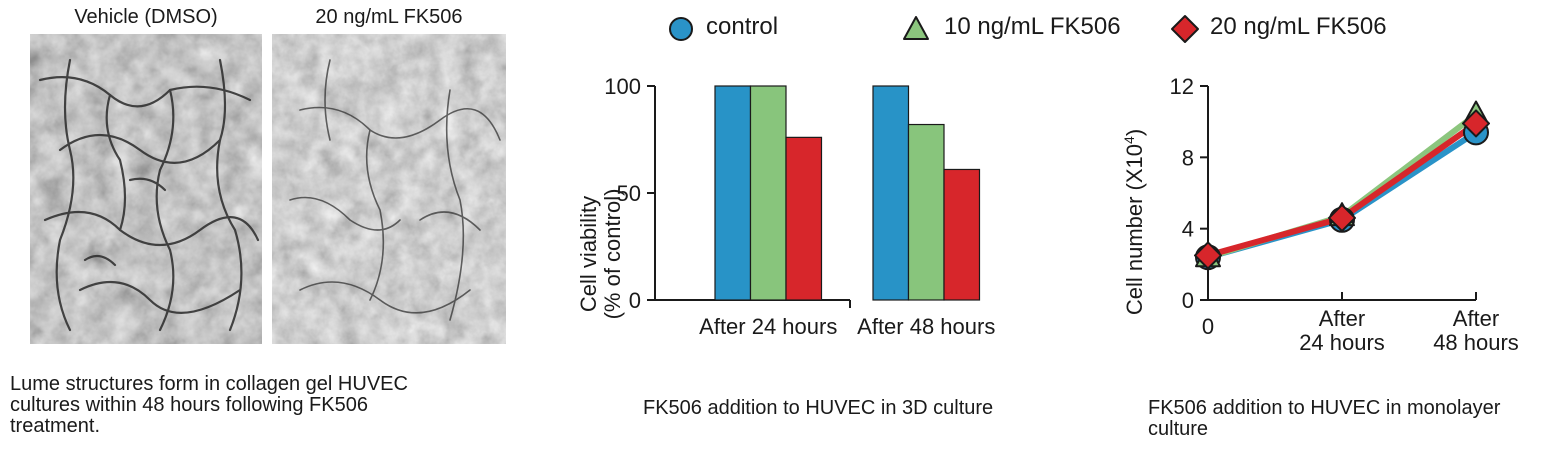 This screenshot has height=453, width=1560. I want to click on ylabel-superscript: 4, so click(1129, 140).